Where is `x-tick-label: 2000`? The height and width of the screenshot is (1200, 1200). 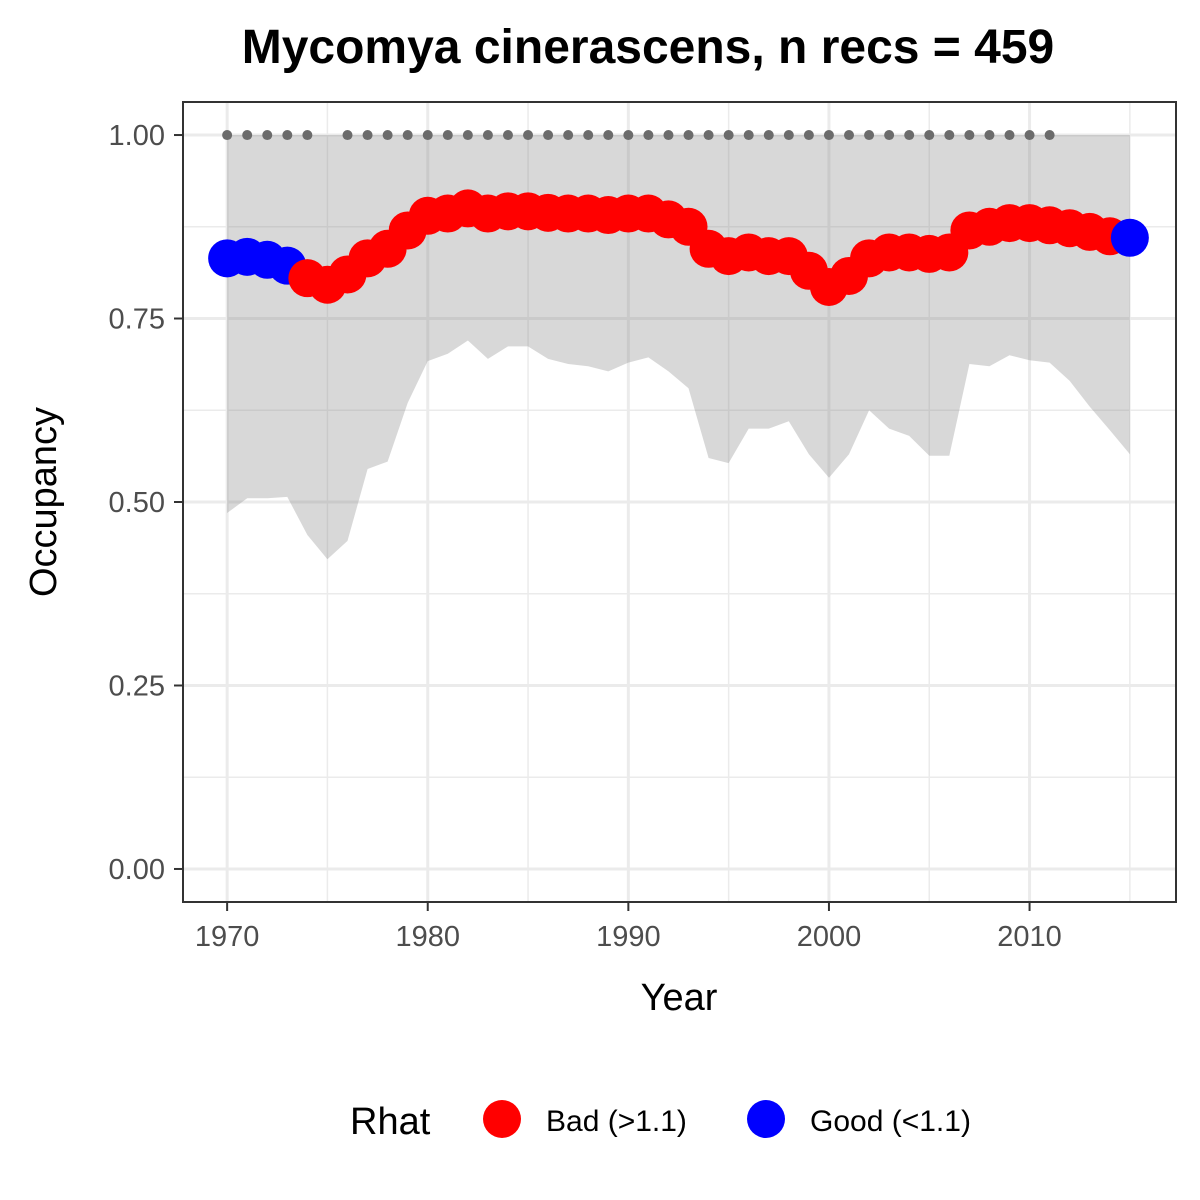 x-tick-label: 2000 is located at coordinates (829, 937).